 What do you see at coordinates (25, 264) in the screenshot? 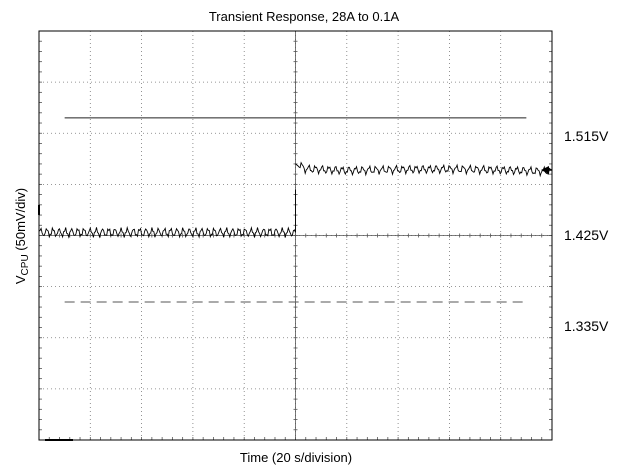
I see `y-axis-label-subscript: CPU` at bounding box center [25, 264].